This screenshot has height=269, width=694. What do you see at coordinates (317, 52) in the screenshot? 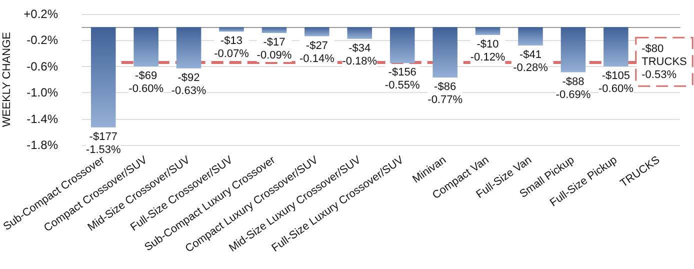
I see `data-label: -$27 -0.14%` at bounding box center [317, 52].